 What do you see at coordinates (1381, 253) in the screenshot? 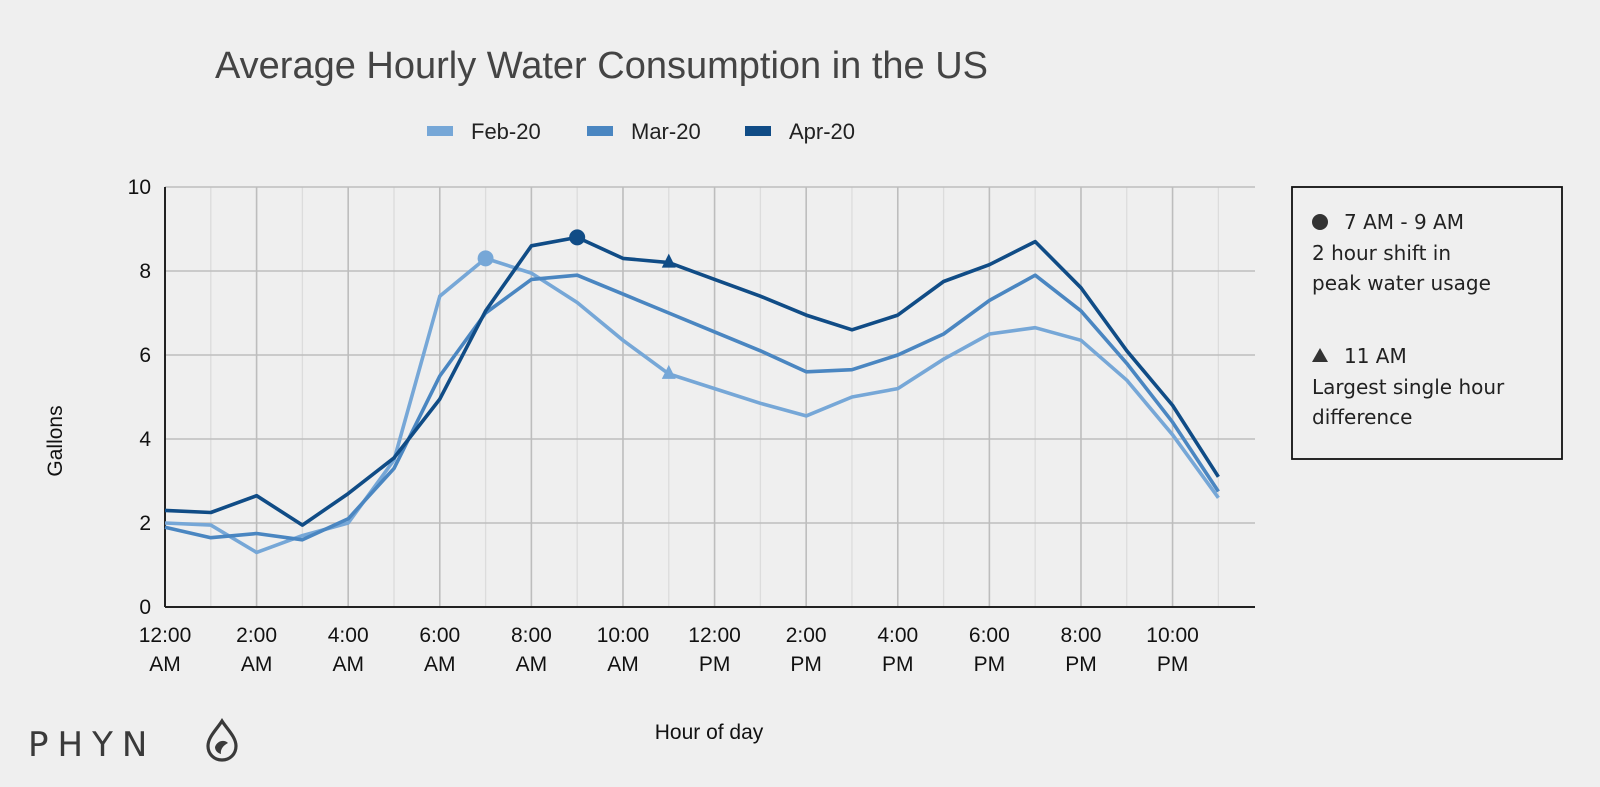
I see `annotation-line: 2 hour shift in` at bounding box center [1381, 253].